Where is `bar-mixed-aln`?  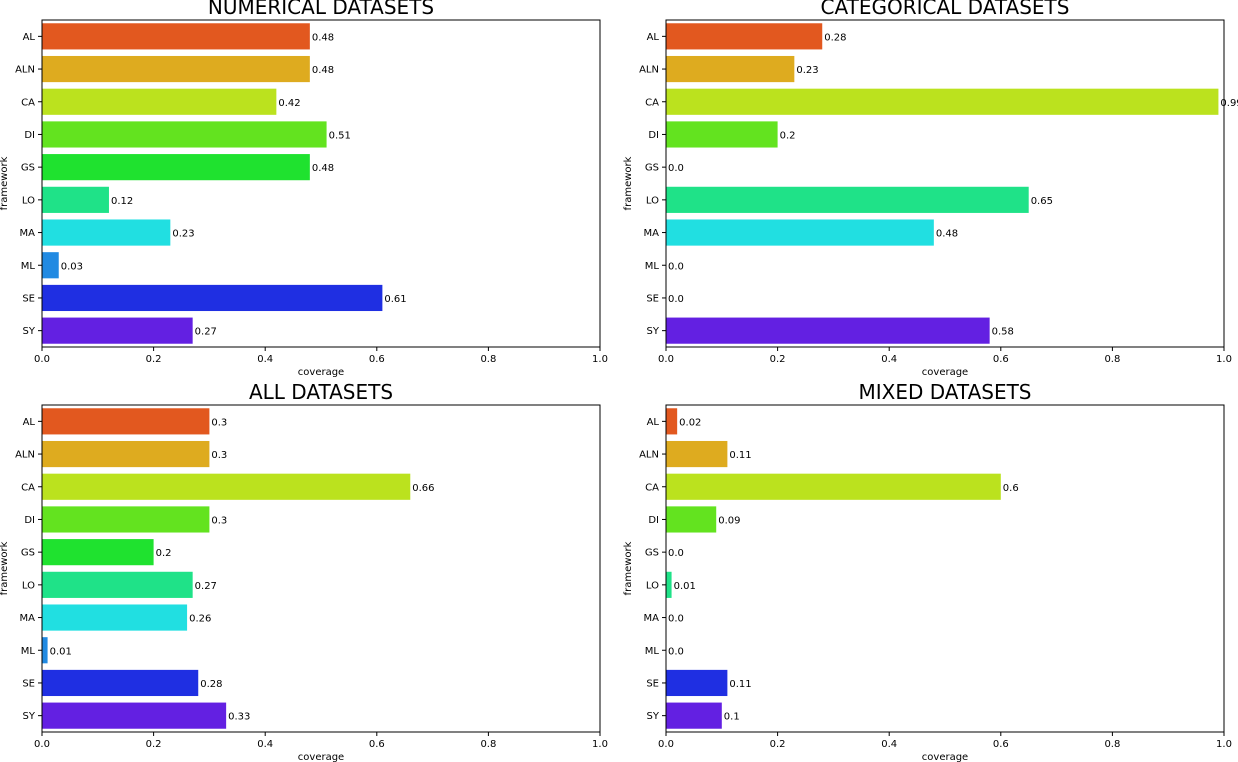 bar-mixed-aln is located at coordinates (697, 454).